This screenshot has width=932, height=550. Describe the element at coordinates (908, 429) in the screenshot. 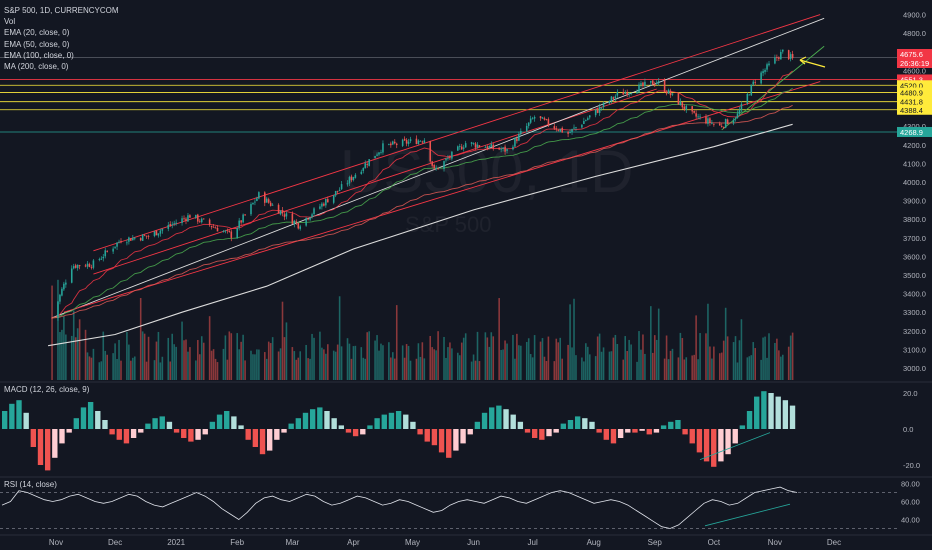

I see `macd-tick-label: 0.0` at that location.